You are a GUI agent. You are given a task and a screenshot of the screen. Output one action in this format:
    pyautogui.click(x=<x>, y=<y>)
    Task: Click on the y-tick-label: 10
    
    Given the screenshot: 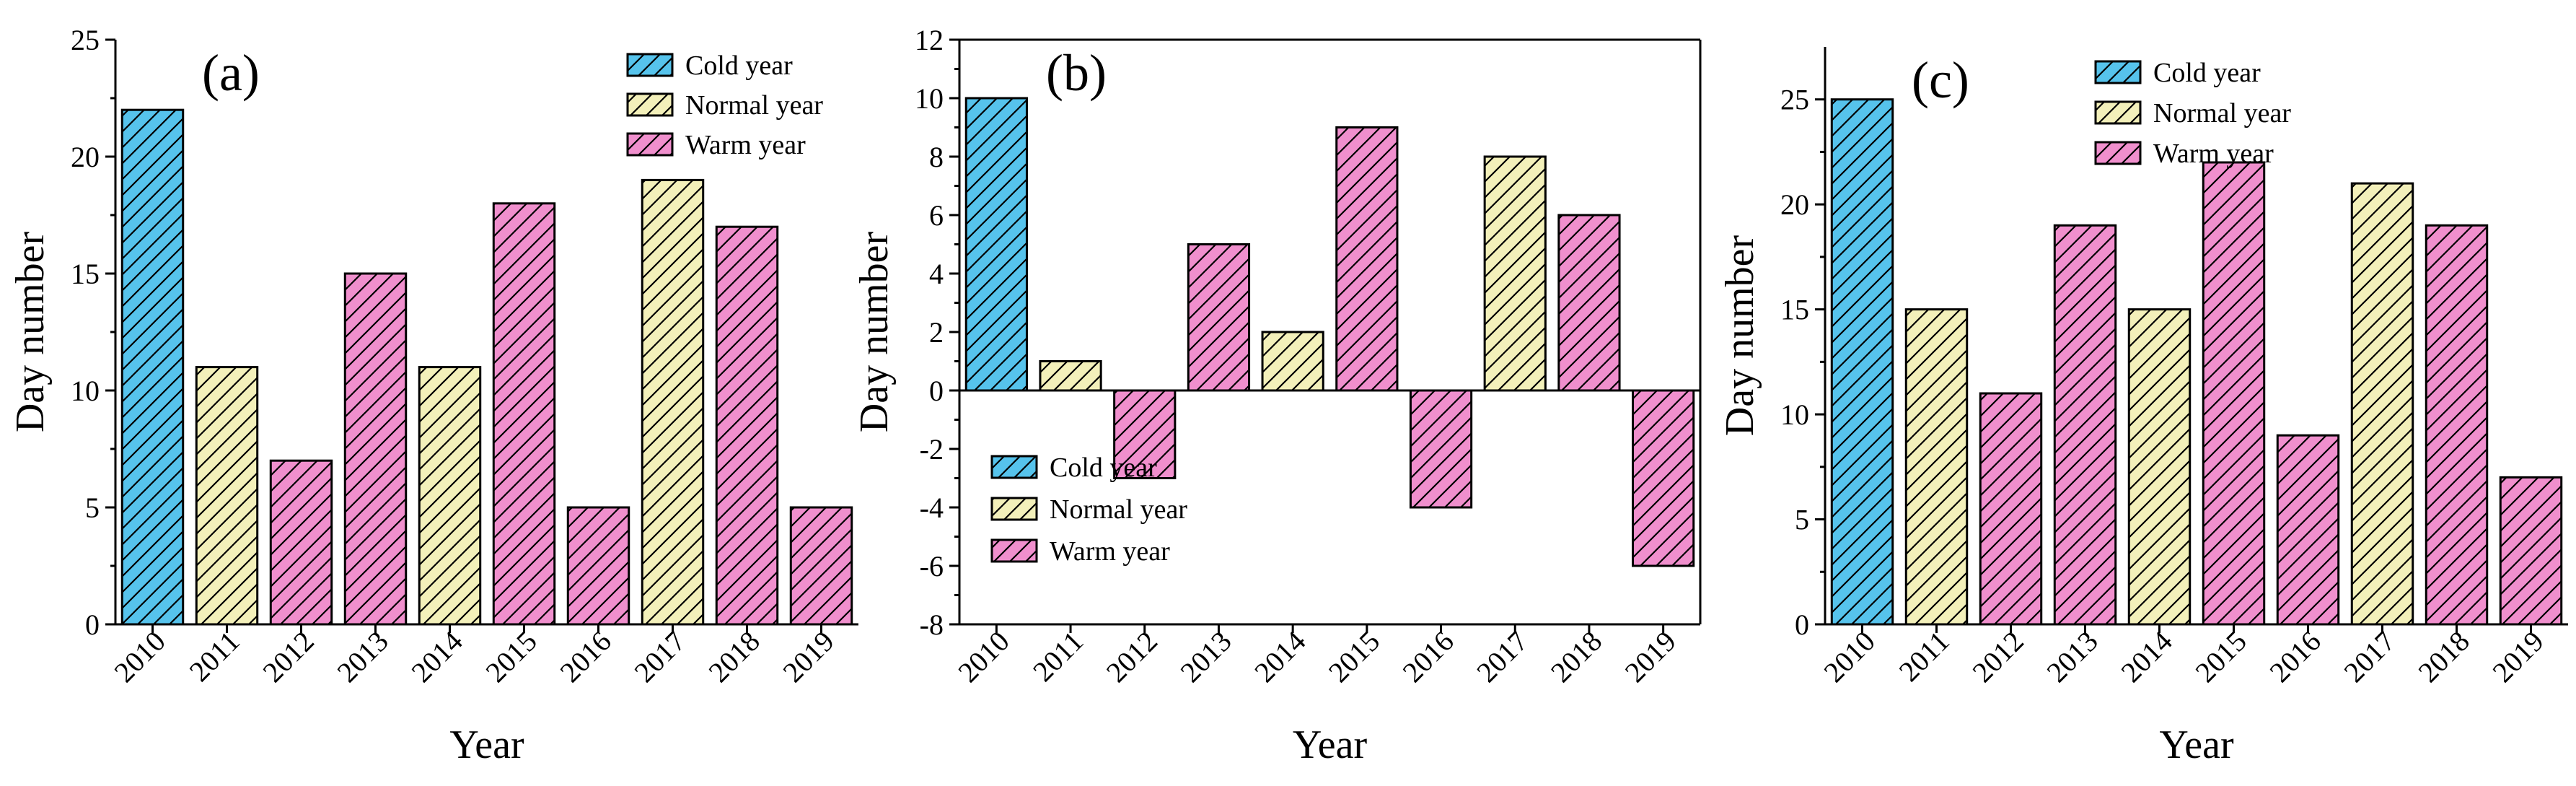 What is the action you would take?
    pyautogui.click(x=1794, y=414)
    